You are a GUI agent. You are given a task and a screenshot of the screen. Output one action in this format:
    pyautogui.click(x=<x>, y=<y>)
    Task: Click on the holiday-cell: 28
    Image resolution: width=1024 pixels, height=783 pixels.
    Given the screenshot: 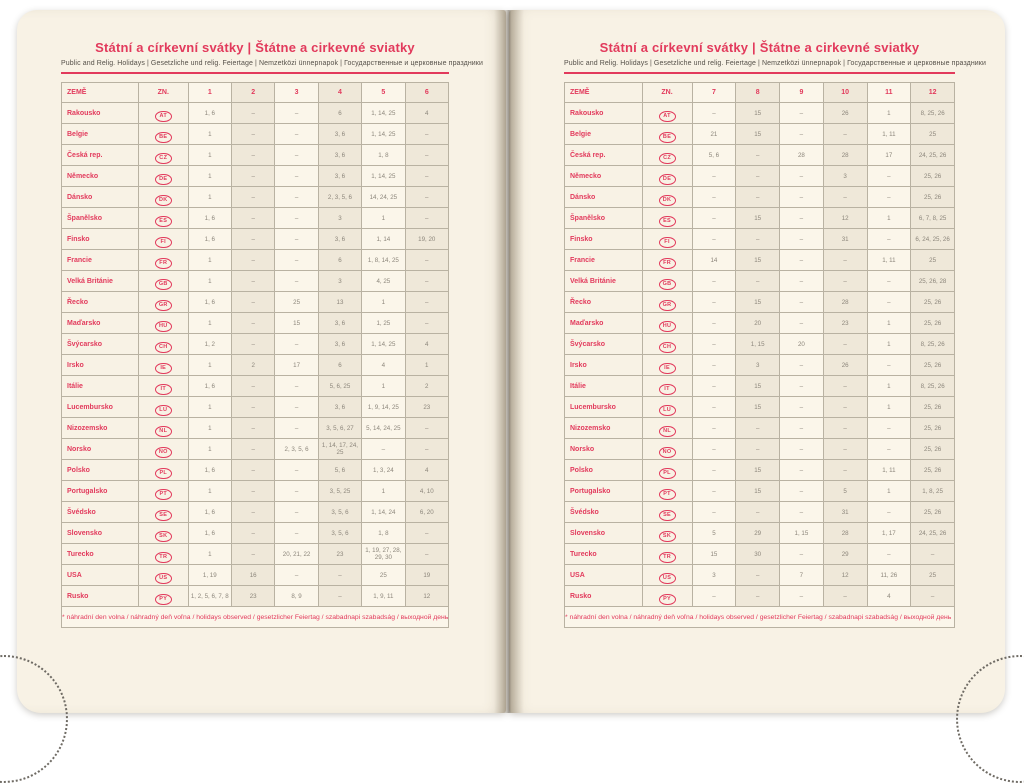 What is the action you would take?
    pyautogui.click(x=845, y=155)
    